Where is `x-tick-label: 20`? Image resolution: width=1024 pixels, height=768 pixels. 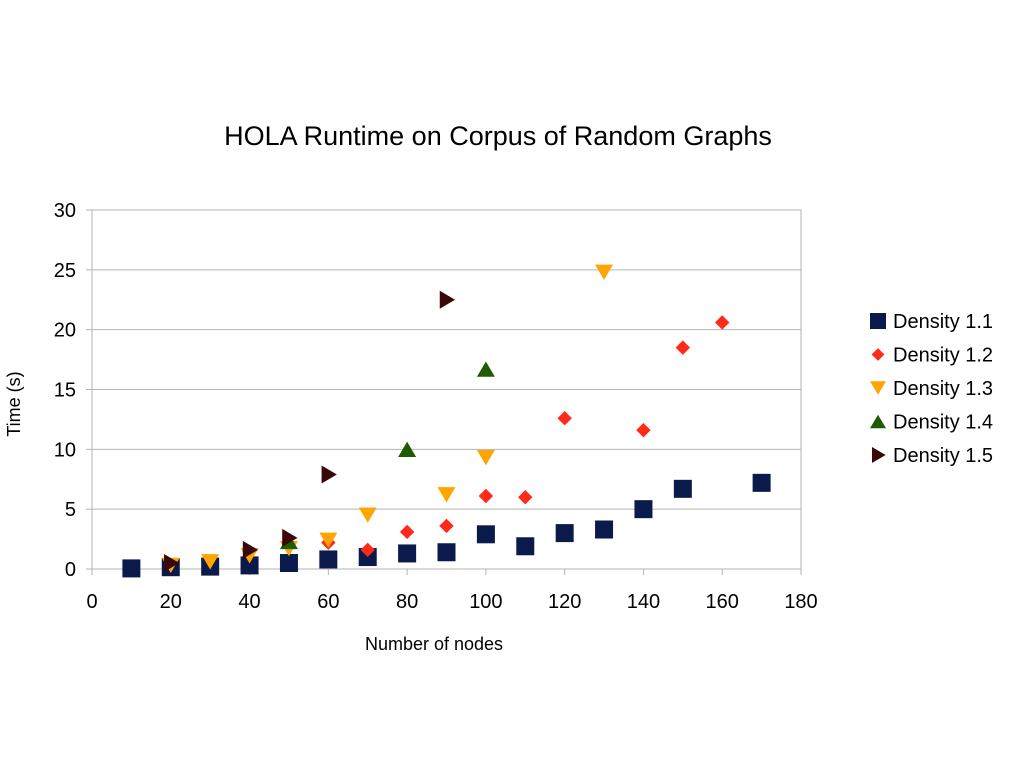
x-tick-label: 20 is located at coordinates (171, 602).